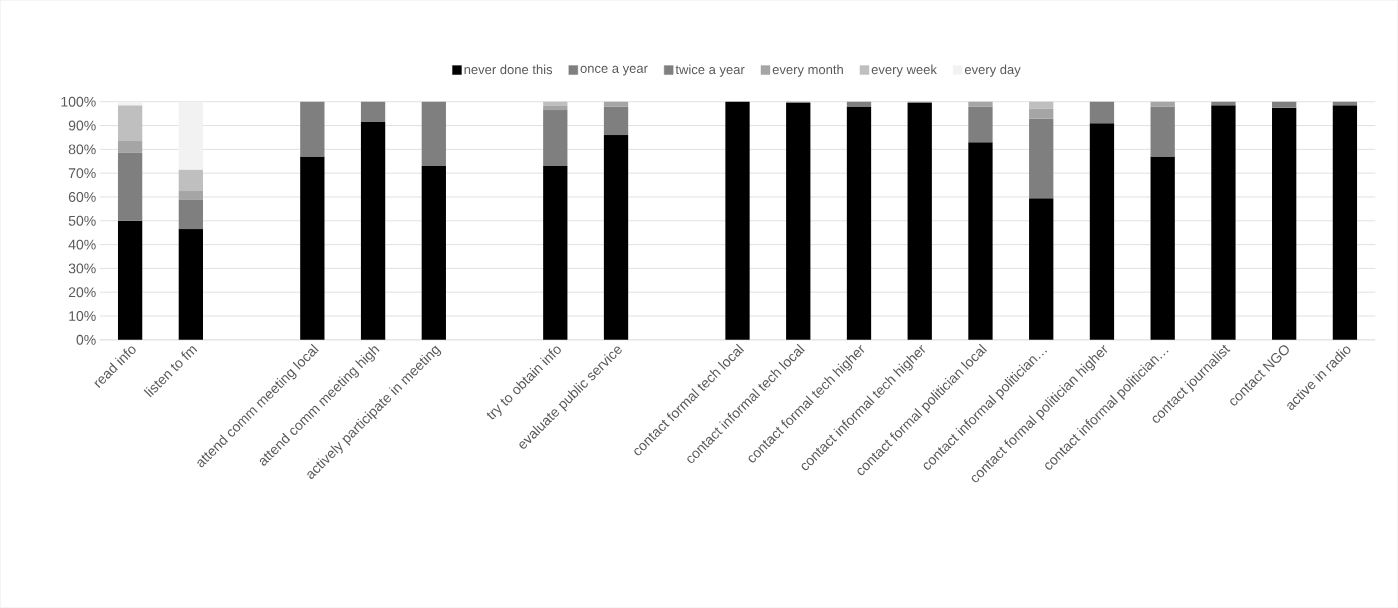 This screenshot has width=1398, height=608. Describe the element at coordinates (710, 70) in the screenshot. I see `legend-label: twice a year` at that location.